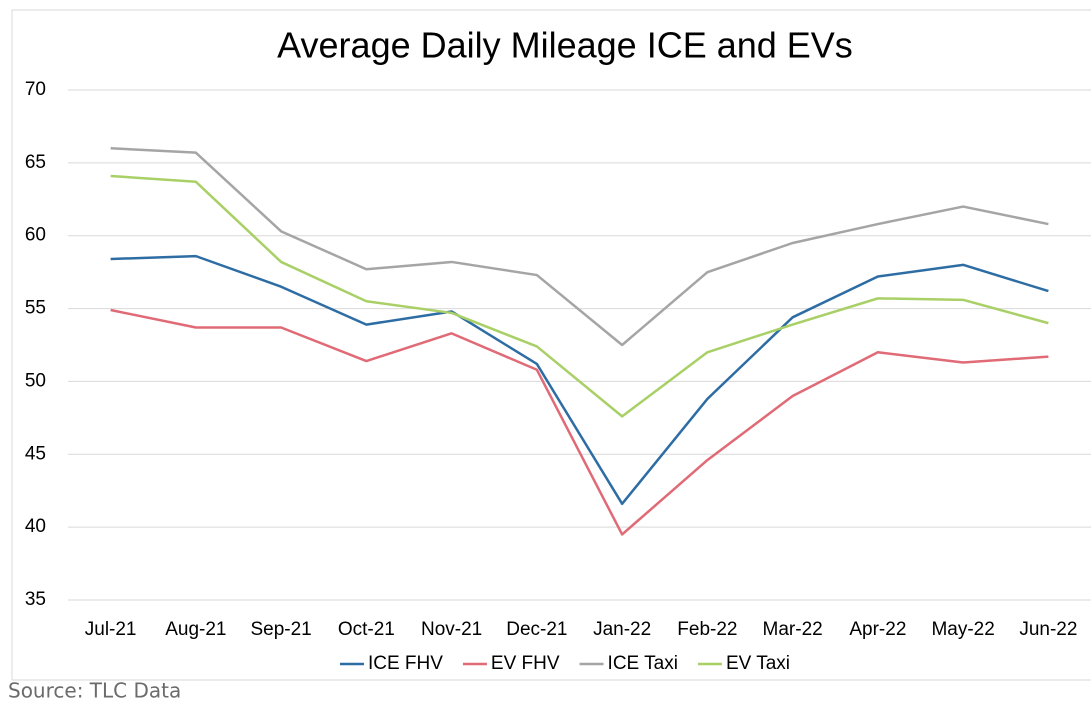  Describe the element at coordinates (758, 663) in the screenshot. I see `legend-label: EV Taxi` at that location.